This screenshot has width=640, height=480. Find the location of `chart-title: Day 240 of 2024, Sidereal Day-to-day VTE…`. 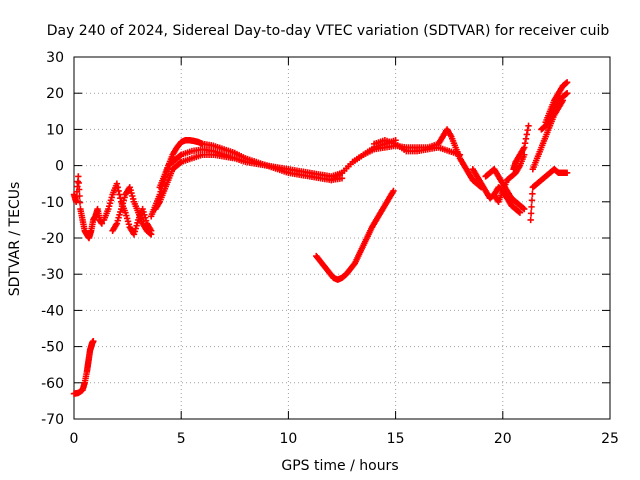

chart-title: Day 240 of 2024, Sidereal Day-to-day VTE… is located at coordinates (328, 31).